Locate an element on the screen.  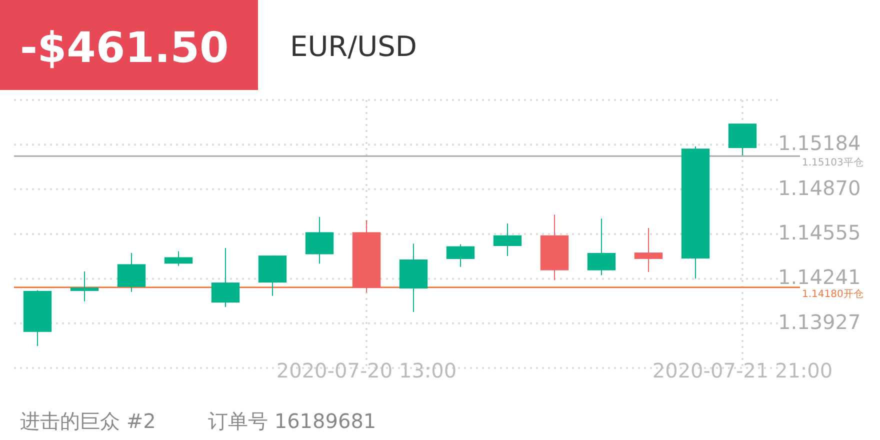
y-tick-label: 1.14555 is located at coordinates (819, 232).